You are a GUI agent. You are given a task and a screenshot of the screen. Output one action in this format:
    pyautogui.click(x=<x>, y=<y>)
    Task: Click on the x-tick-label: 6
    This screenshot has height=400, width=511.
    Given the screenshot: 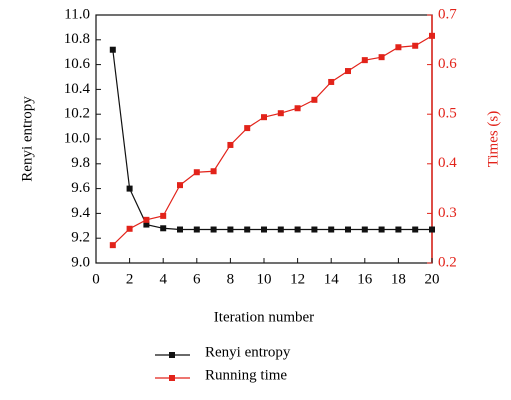 What is the action you would take?
    pyautogui.click(x=197, y=279)
    